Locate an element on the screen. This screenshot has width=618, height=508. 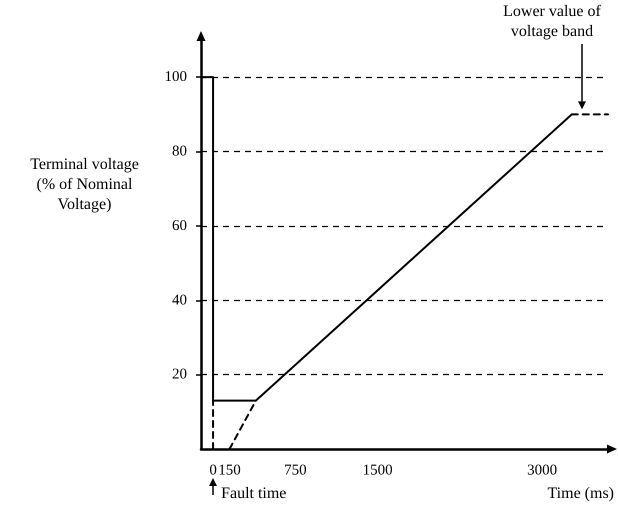
y-axis-title: Terminal voltage (% of Nominal Voltage) is located at coordinates (84, 185).